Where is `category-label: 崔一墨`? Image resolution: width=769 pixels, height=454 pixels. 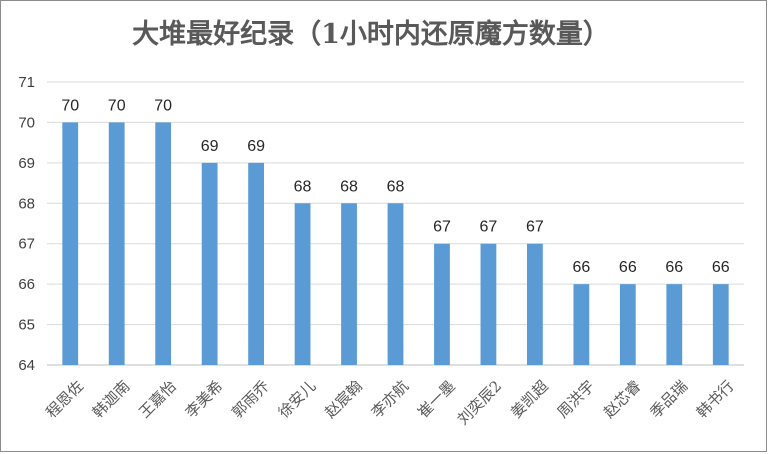
category-label: 崔一墨 is located at coordinates (436, 399).